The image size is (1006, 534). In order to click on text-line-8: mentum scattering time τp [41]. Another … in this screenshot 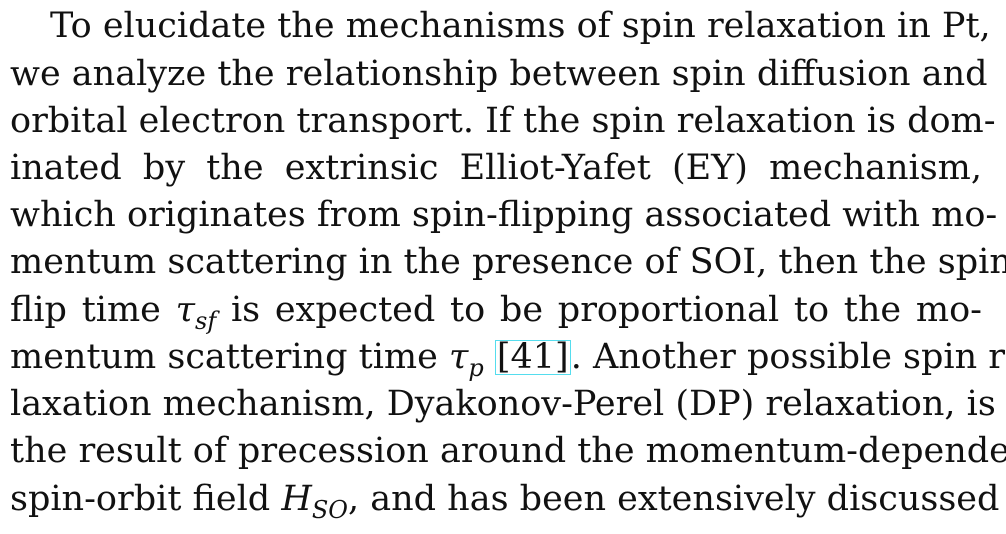, I will do `click(508, 357)`.